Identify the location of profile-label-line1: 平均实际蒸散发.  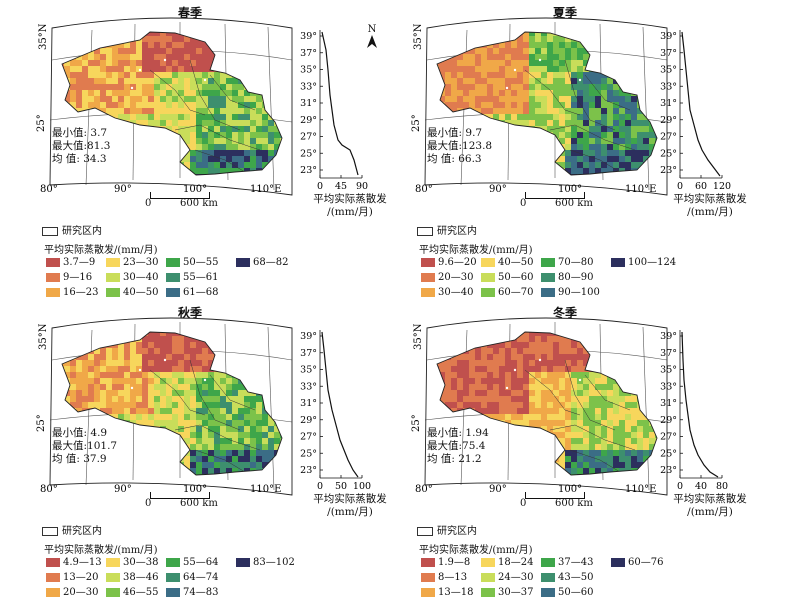
(710, 199).